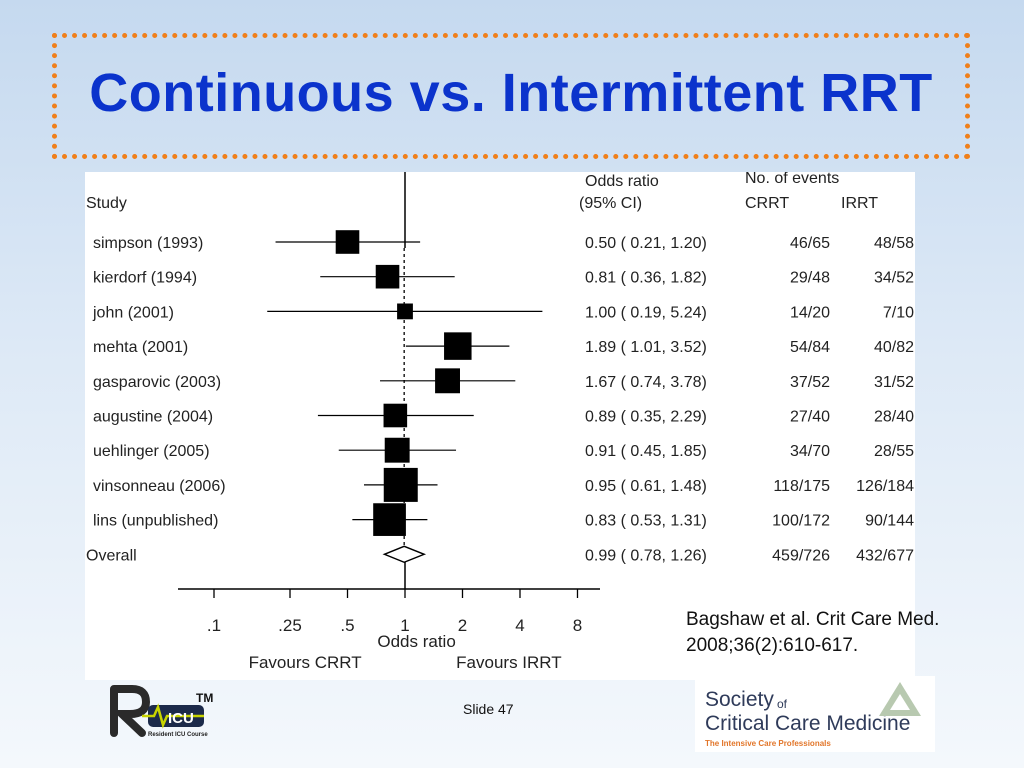  What do you see at coordinates (810, 417) in the screenshot?
I see `study-crrt-events: 27/40` at bounding box center [810, 417].